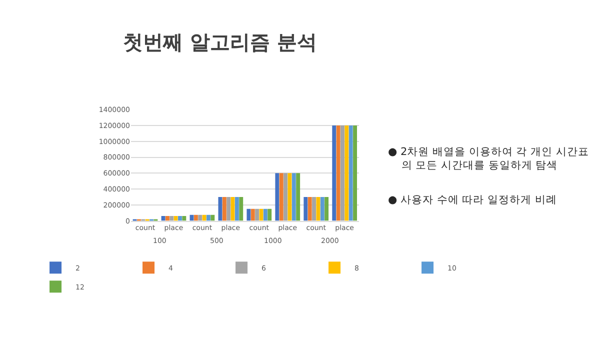 This screenshot has height=338, width=600. Describe the element at coordinates (488, 159) in the screenshot. I see `text: ● 2차원 배열을 이용하여 각 개인 시간표 의 모든 시간대를 동일하게 탐색` at that location.